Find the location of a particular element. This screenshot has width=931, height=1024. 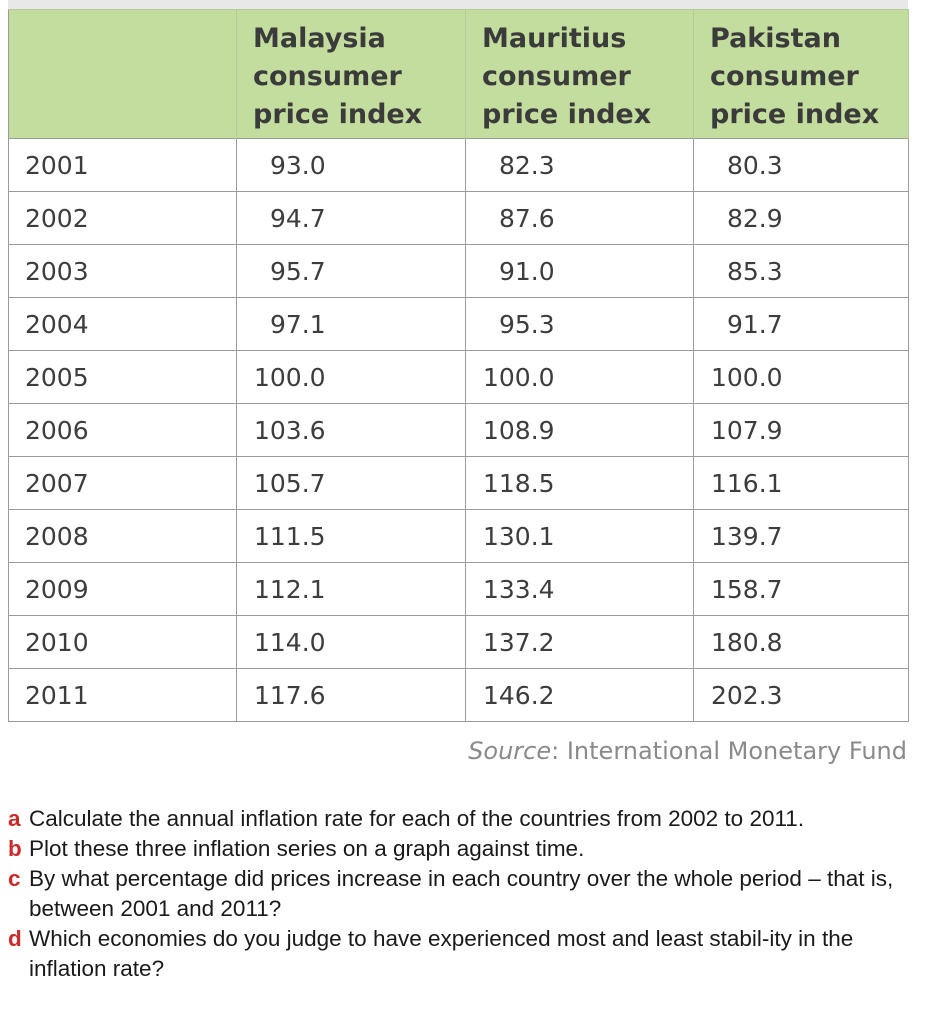

table-row: 2009 112.1 133.4 158.7 is located at coordinates (458, 589).